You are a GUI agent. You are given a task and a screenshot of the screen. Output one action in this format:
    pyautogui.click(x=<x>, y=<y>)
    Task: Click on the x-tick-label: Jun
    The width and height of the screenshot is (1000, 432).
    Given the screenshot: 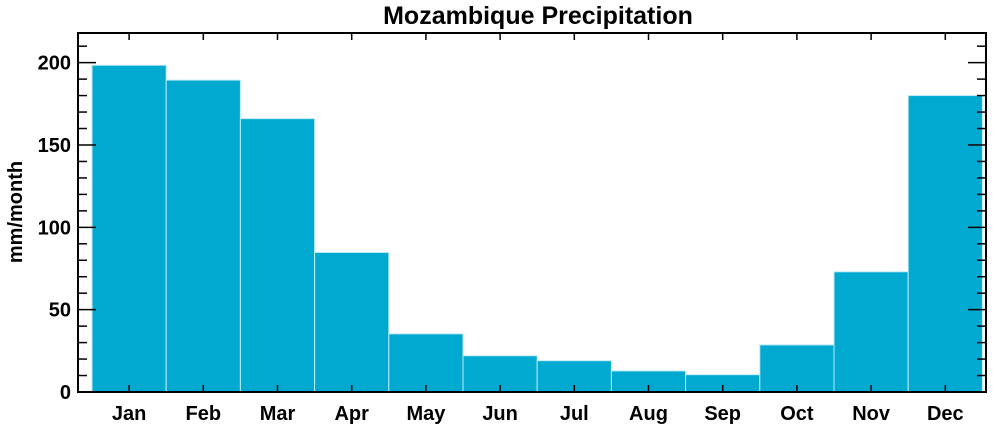 What is the action you would take?
    pyautogui.click(x=500, y=414)
    